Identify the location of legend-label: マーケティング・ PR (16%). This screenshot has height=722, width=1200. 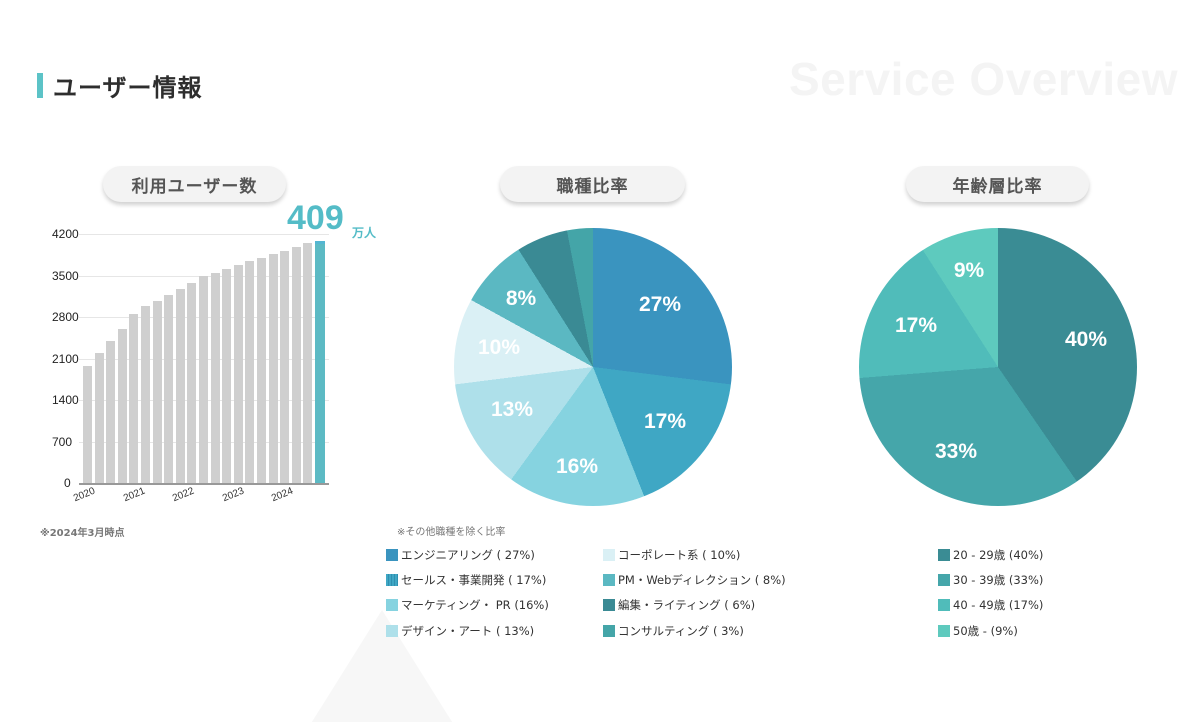
(475, 605).